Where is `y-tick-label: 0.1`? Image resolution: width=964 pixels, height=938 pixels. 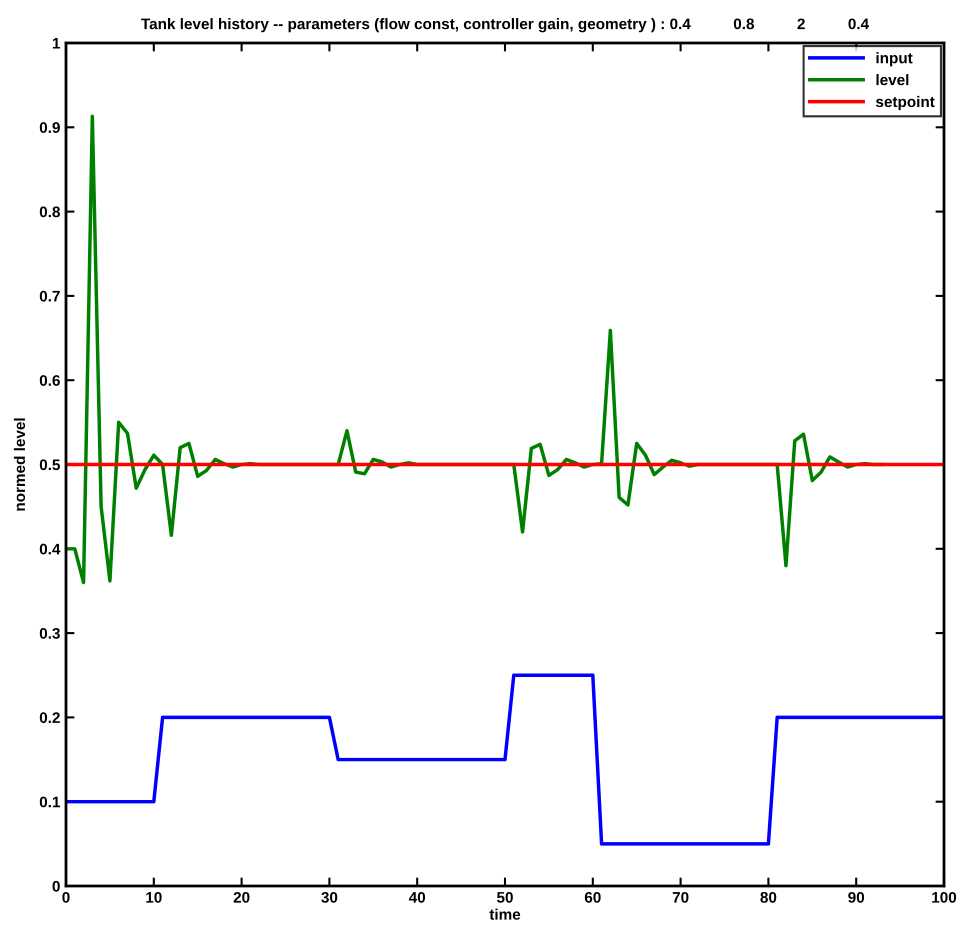 y-tick-label: 0.1 is located at coordinates (50, 802).